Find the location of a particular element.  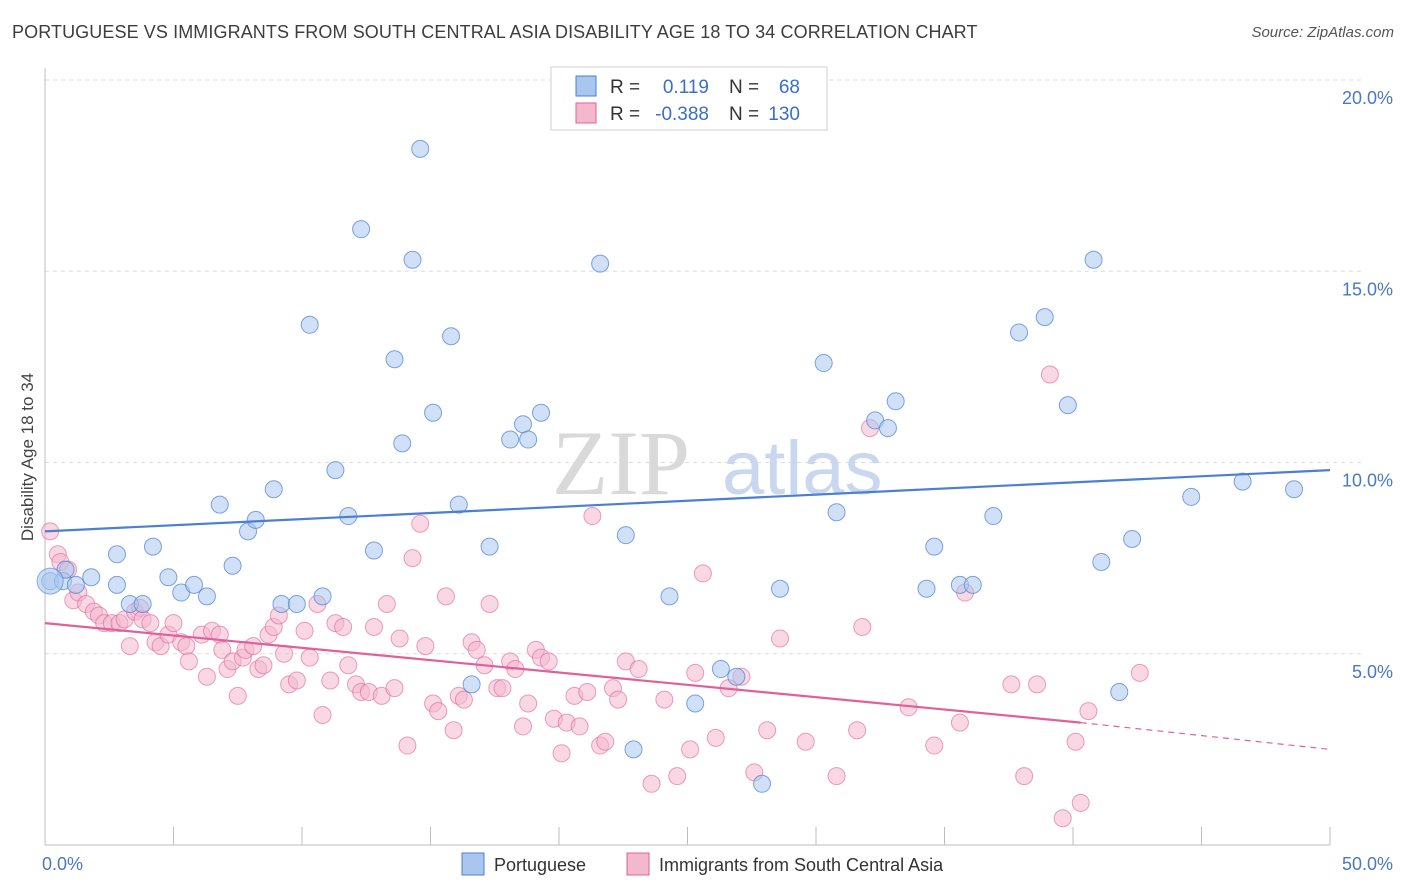

bottom-legend-swatch-portuguese is located at coordinates (473, 864).